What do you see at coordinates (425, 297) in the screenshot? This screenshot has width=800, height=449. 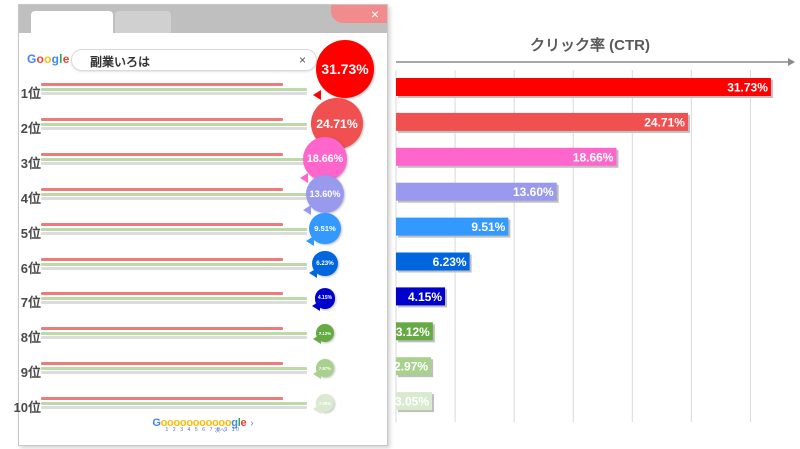 I see `bar-value-label: 4.15%` at bounding box center [425, 297].